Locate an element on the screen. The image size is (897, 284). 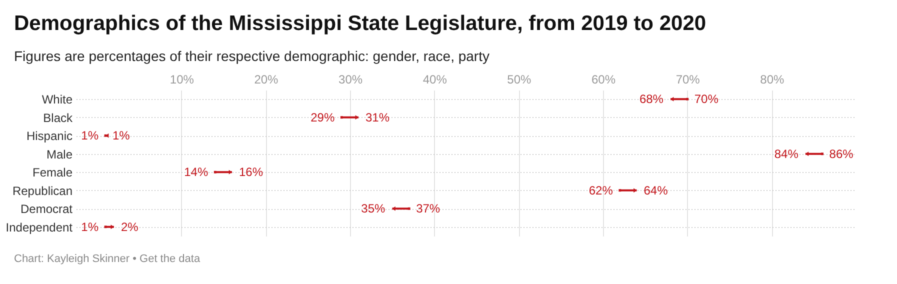
y-tick-label: Male is located at coordinates (59, 154).